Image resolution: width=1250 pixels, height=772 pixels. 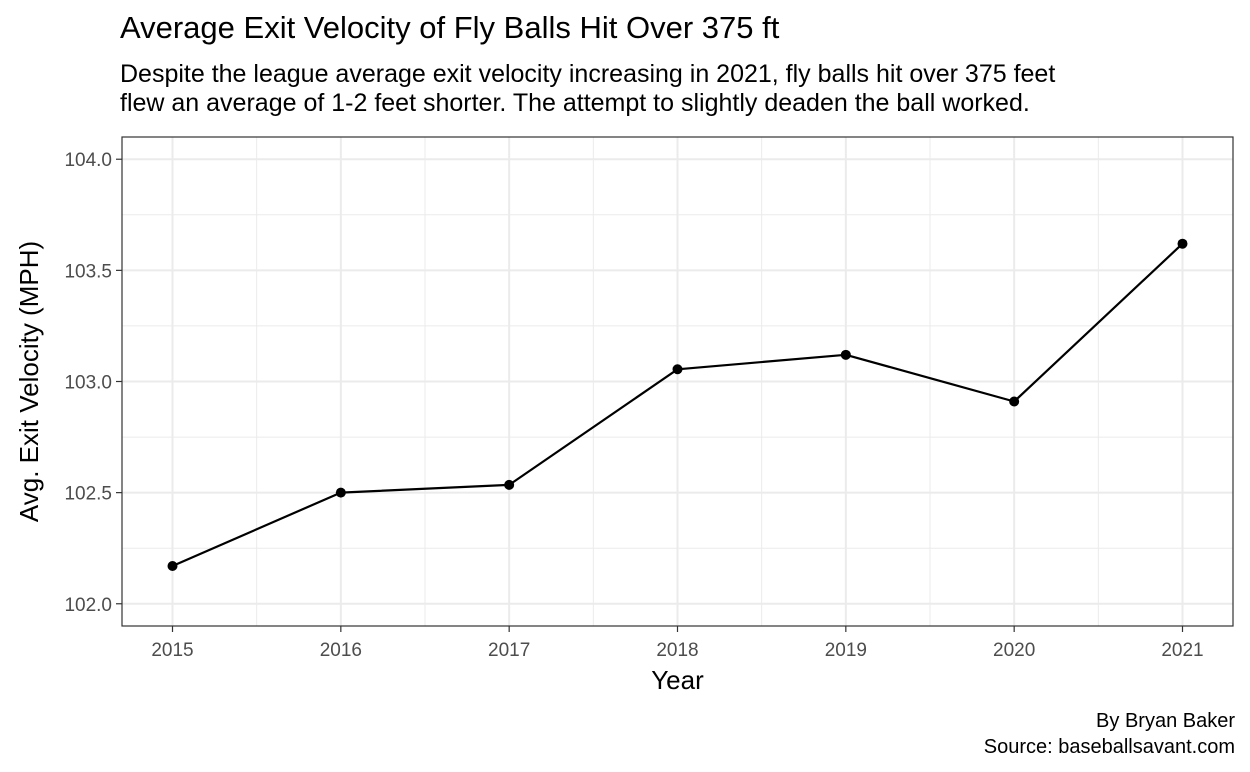 What do you see at coordinates (88, 605) in the screenshot?
I see `y-tick-label: 102.0` at bounding box center [88, 605].